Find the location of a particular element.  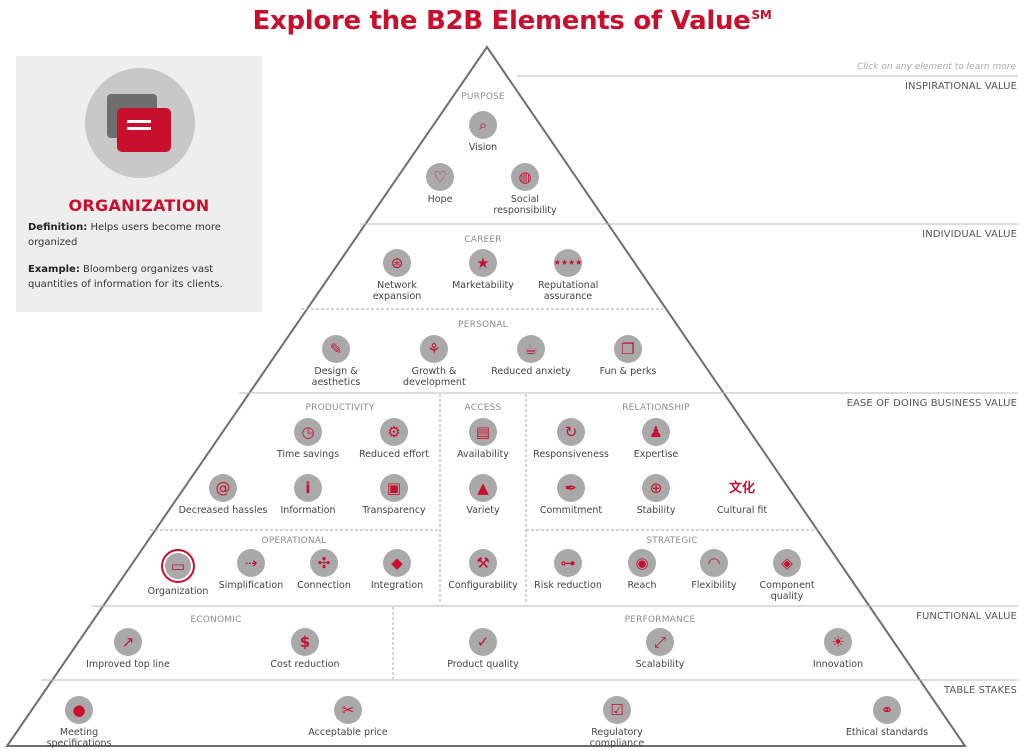

element-reach: ◉ Reach is located at coordinates (642, 570).